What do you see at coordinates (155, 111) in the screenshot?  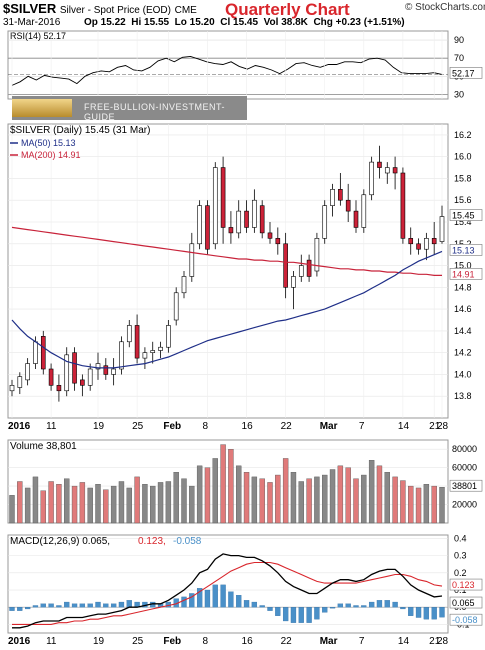 I see `banner-text: FREE-BULLION-INVESTMENT-GUIDE` at bounding box center [155, 111].